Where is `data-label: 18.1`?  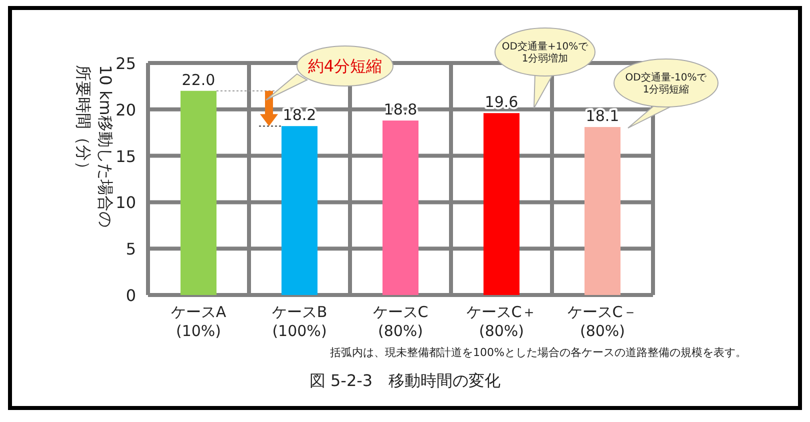 data-label: 18.1 is located at coordinates (603, 116).